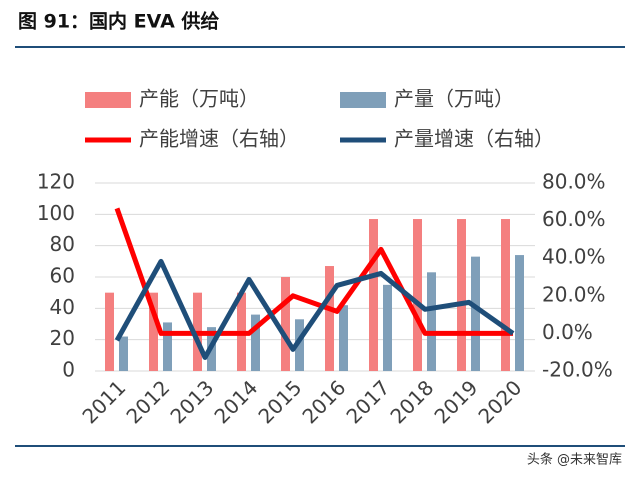 The height and width of the screenshot is (480, 635). Describe the element at coordinates (574, 257) in the screenshot. I see `y2-tick-label: 40.0%` at that location.